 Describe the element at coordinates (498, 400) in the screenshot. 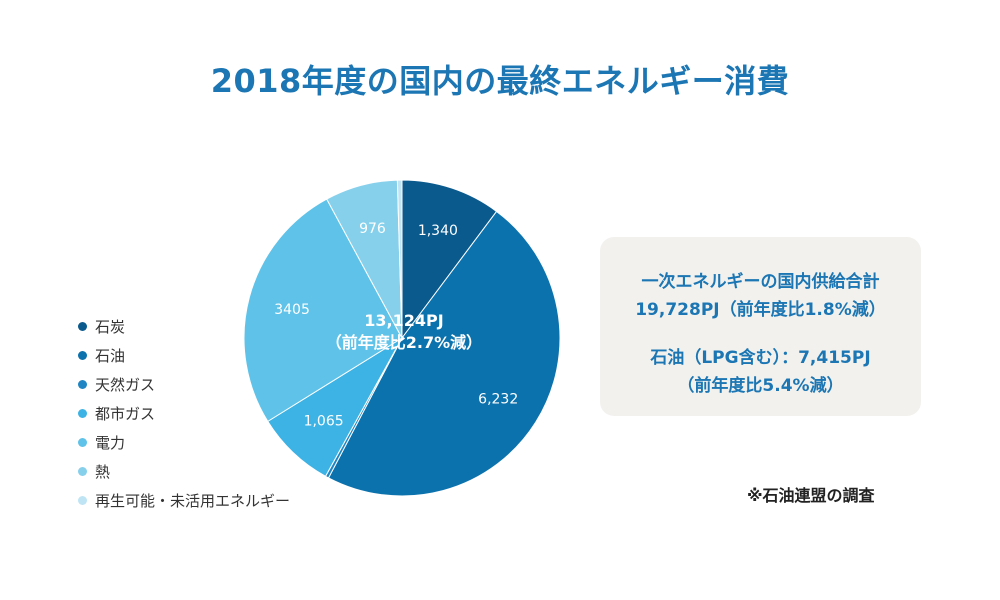

I see `slice-label-1: 6,232` at that location.